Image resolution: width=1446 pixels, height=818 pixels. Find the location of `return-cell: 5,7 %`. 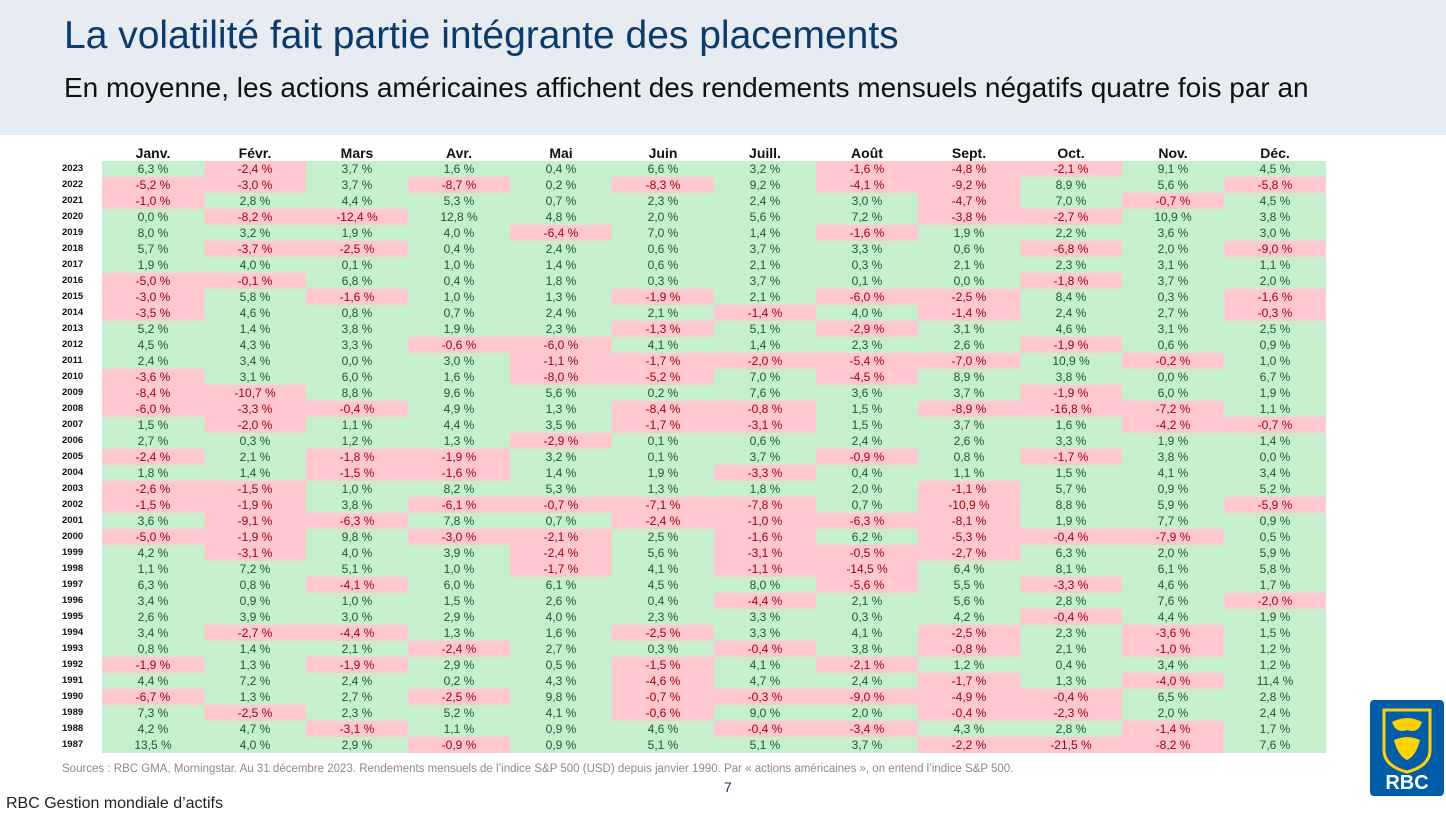

return-cell: 5,7 % is located at coordinates (1071, 489).